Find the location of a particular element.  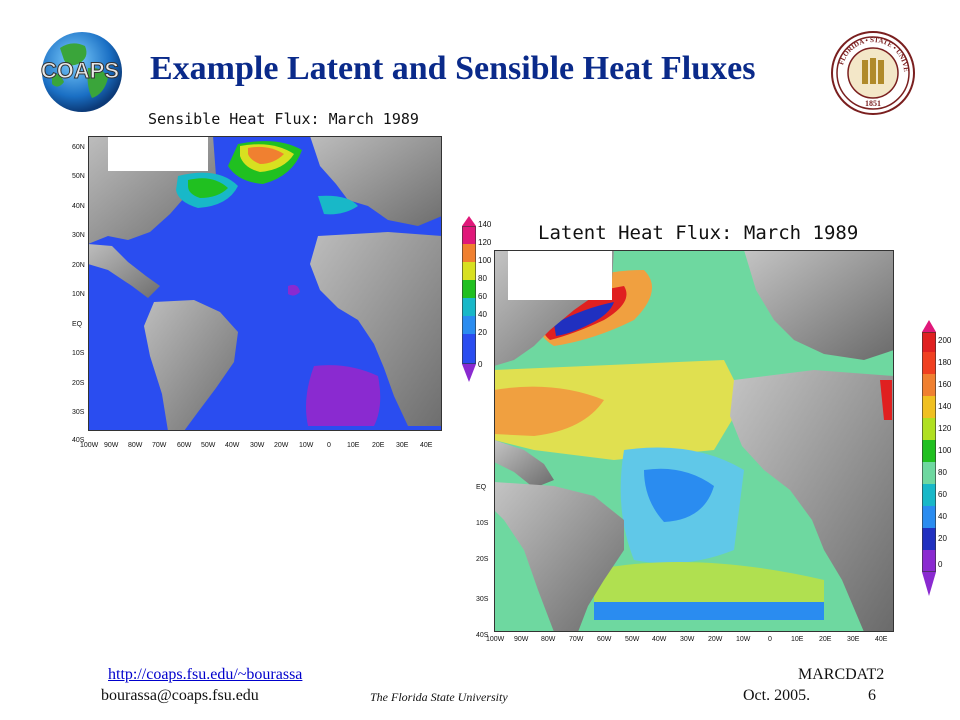

coaps-logo: COAPS is located at coordinates (80, 73).